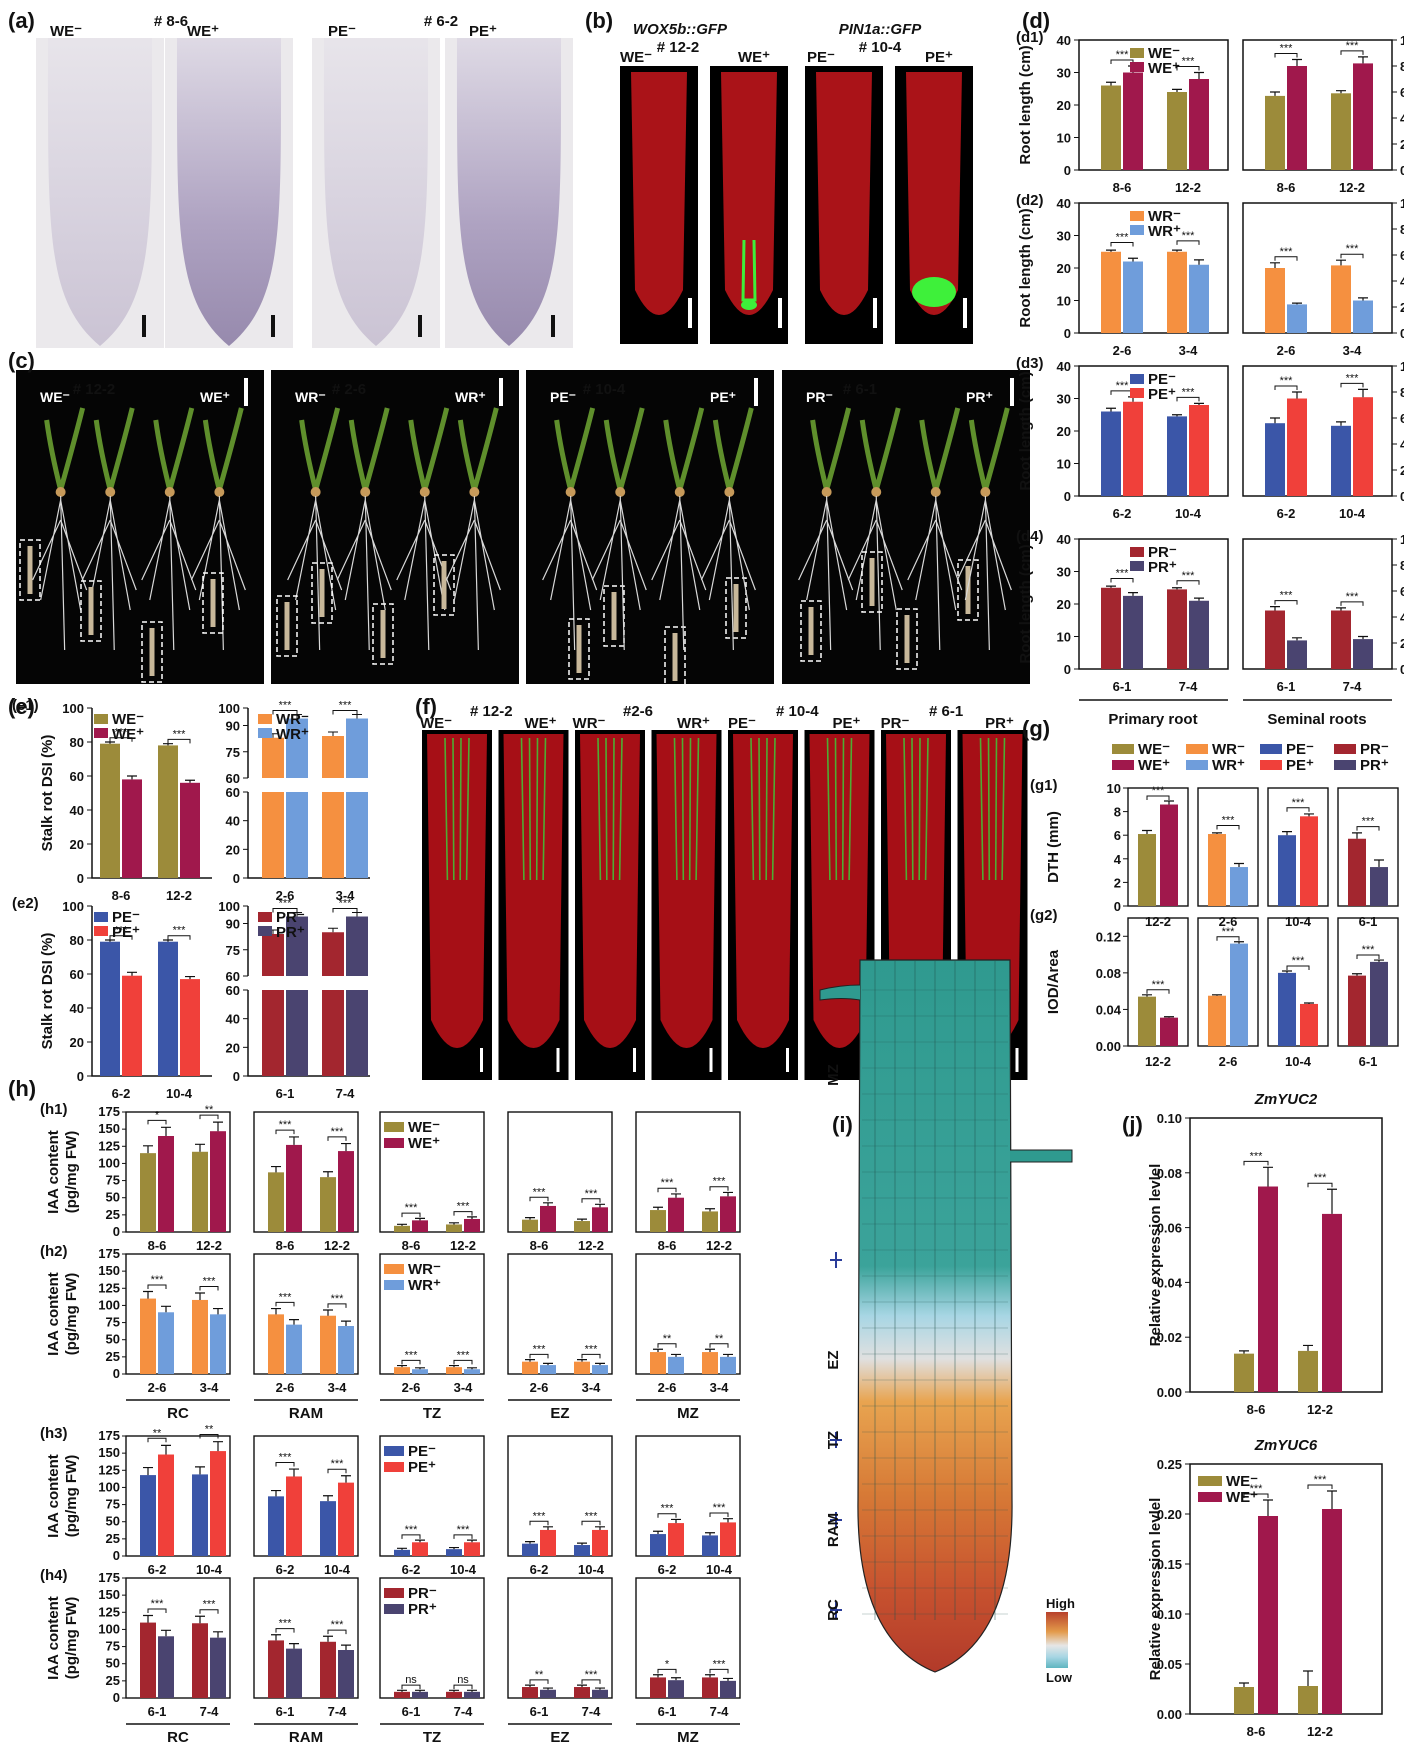 The image size is (1404, 1743). What do you see at coordinates (638, 711) in the screenshot?
I see `line-label: #2-6` at bounding box center [638, 711].